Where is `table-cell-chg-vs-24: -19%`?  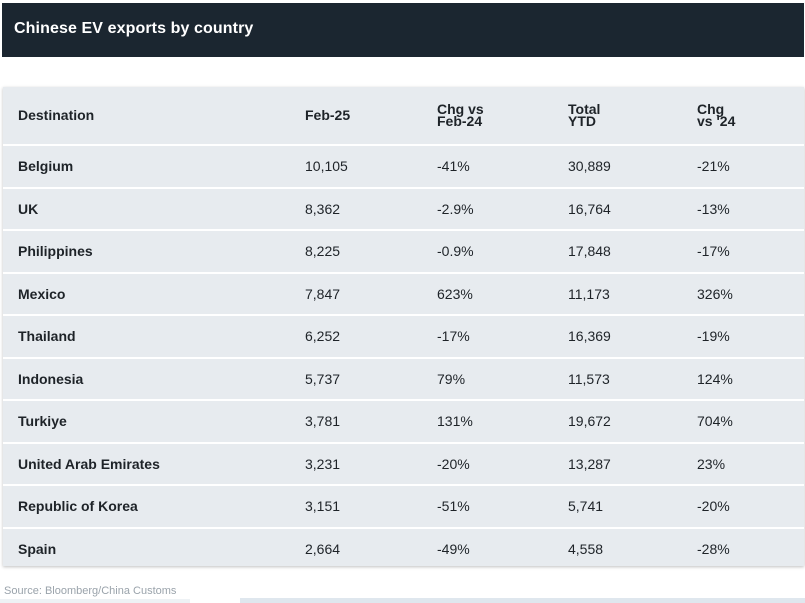 table-cell-chg-vs-24: -19% is located at coordinates (713, 336).